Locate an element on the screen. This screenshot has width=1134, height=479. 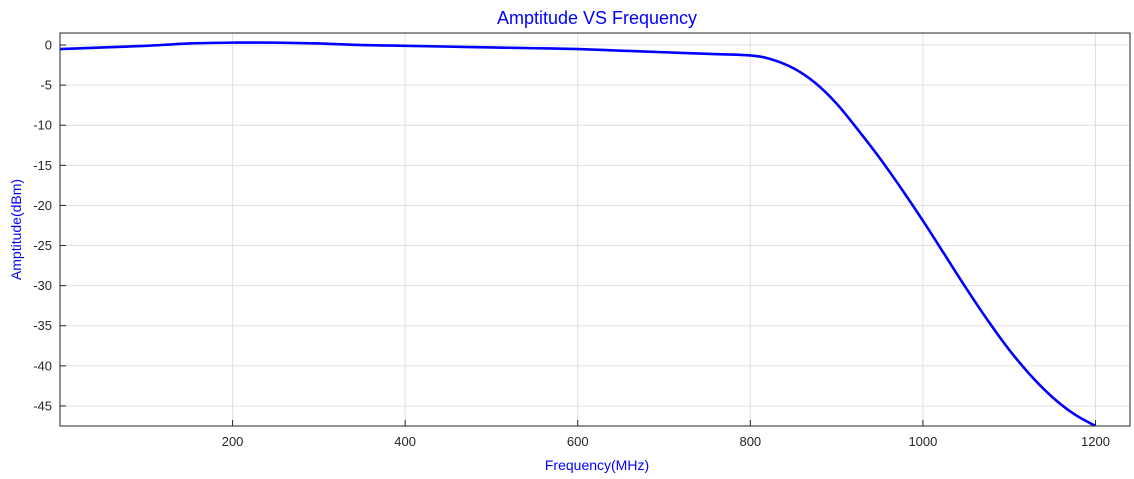
x-tick-label: 400 is located at coordinates (405, 441).